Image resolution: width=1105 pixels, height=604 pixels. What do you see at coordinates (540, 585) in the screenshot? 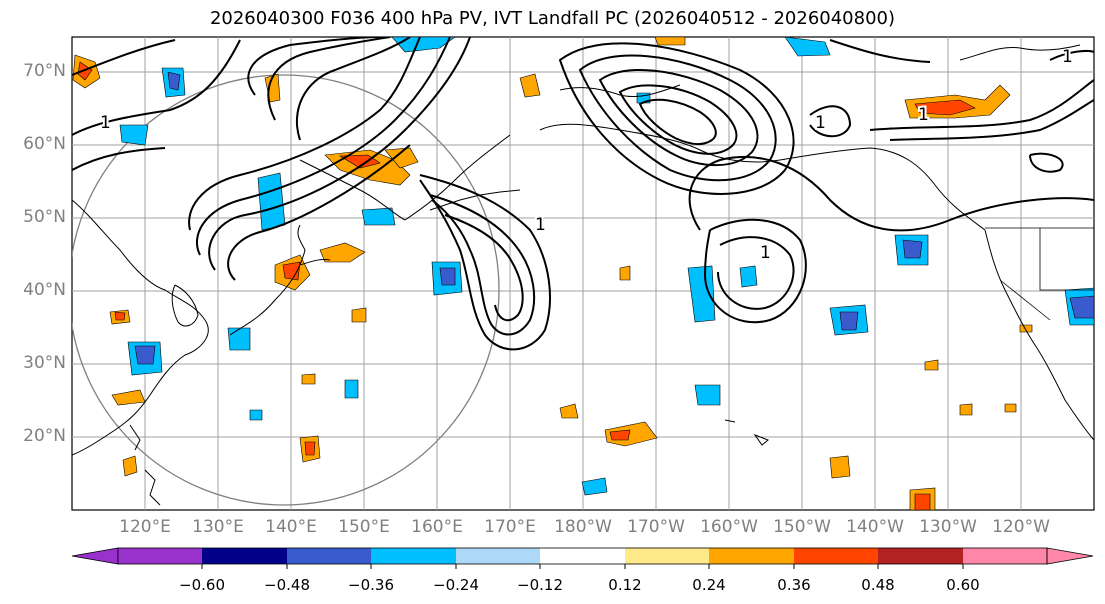
I see `colorbar-tick-label: −0.12` at bounding box center [540, 585].